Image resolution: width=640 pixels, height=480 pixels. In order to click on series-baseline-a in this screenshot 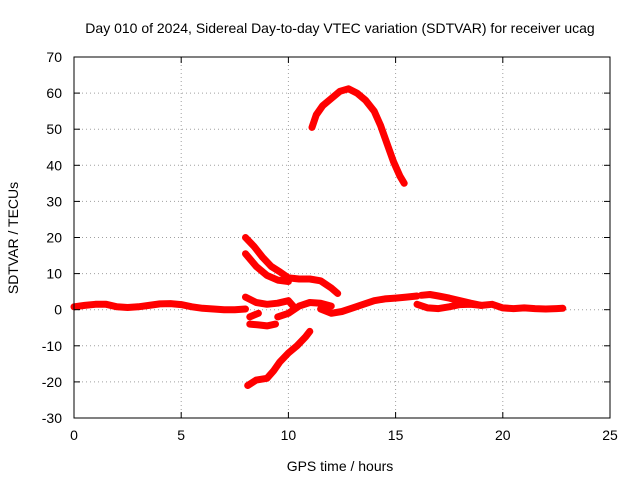, I will do `click(159, 307)`.